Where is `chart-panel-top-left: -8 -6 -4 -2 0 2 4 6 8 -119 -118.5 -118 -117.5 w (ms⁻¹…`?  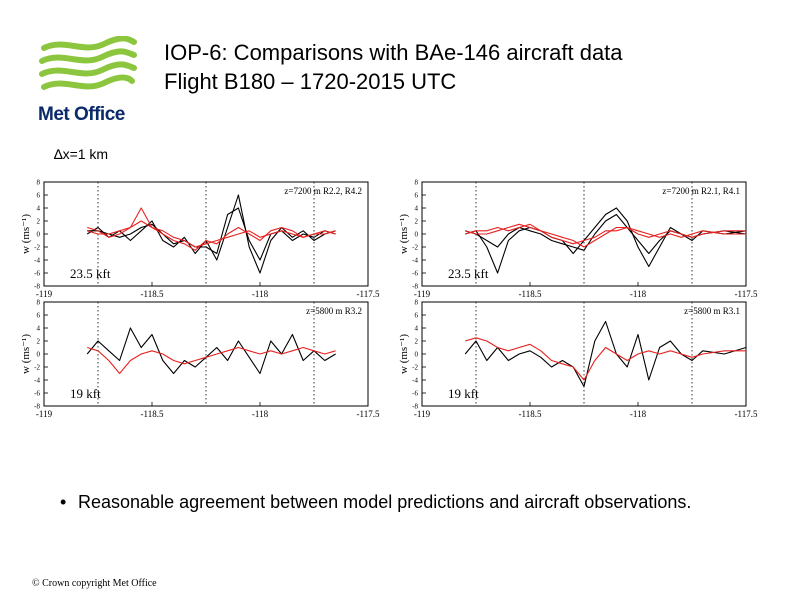 chart-panel-top-left: -8 -6 -4 -2 0 2 4 6 8 -119 -118.5 -118 -117.5 w (ms⁻¹… is located at coordinates (208, 235).